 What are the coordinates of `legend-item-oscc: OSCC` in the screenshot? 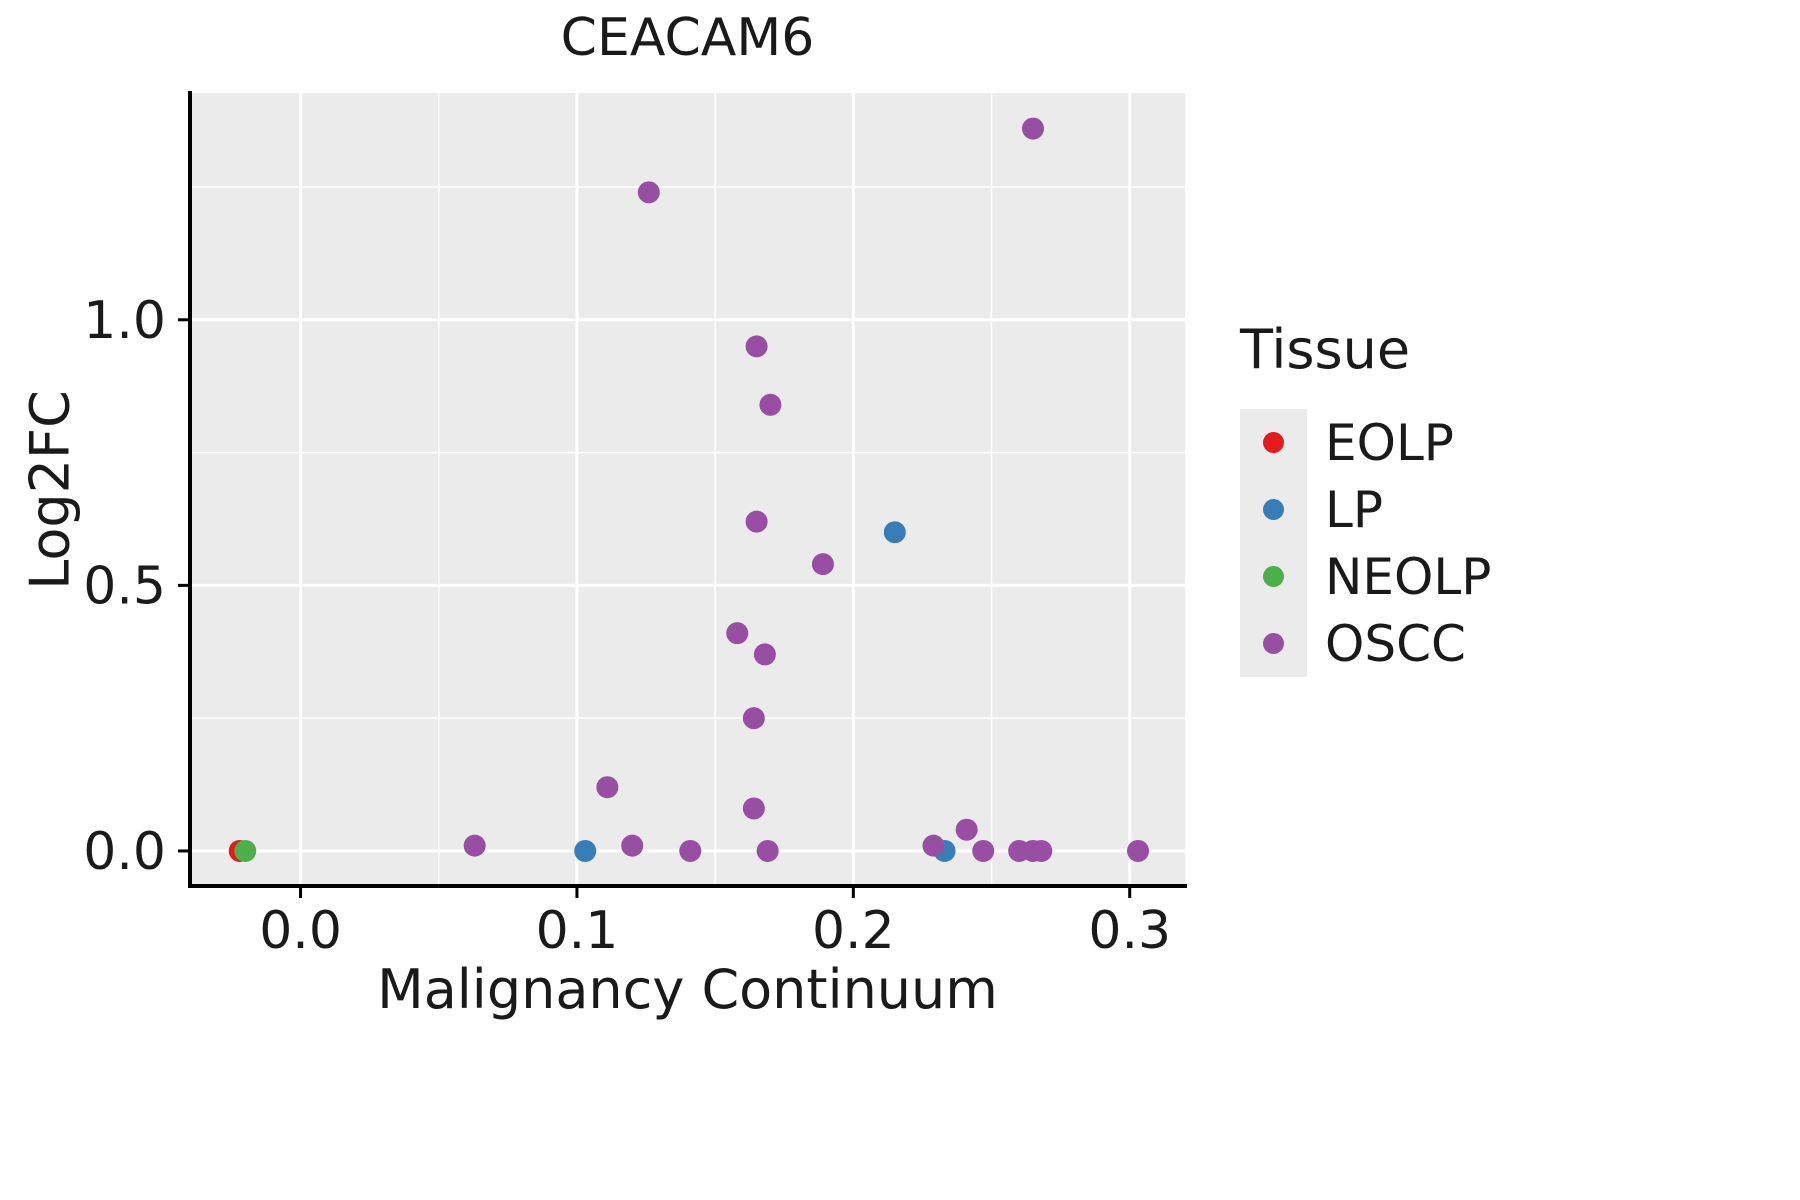 It's located at (1365, 643).